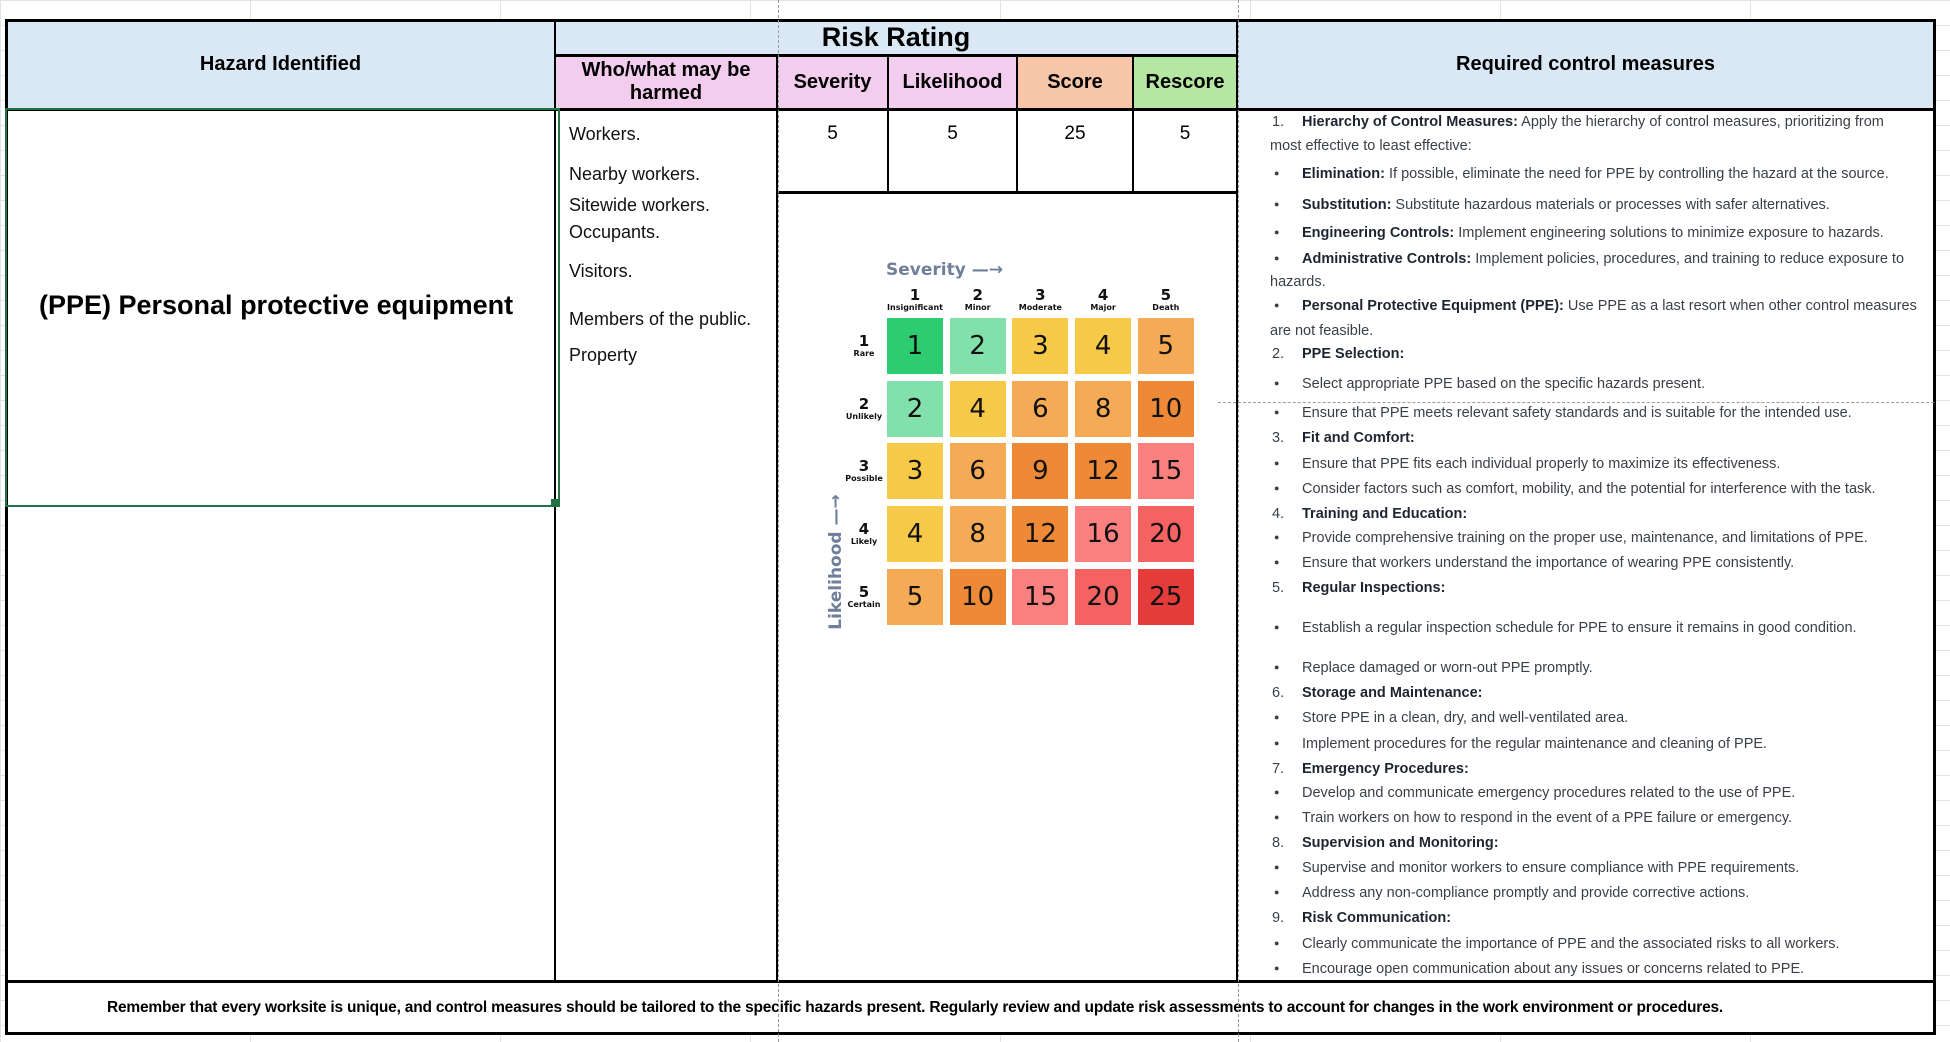  What do you see at coordinates (660, 319) in the screenshot?
I see `who-harmed-item: Members of the public.` at bounding box center [660, 319].